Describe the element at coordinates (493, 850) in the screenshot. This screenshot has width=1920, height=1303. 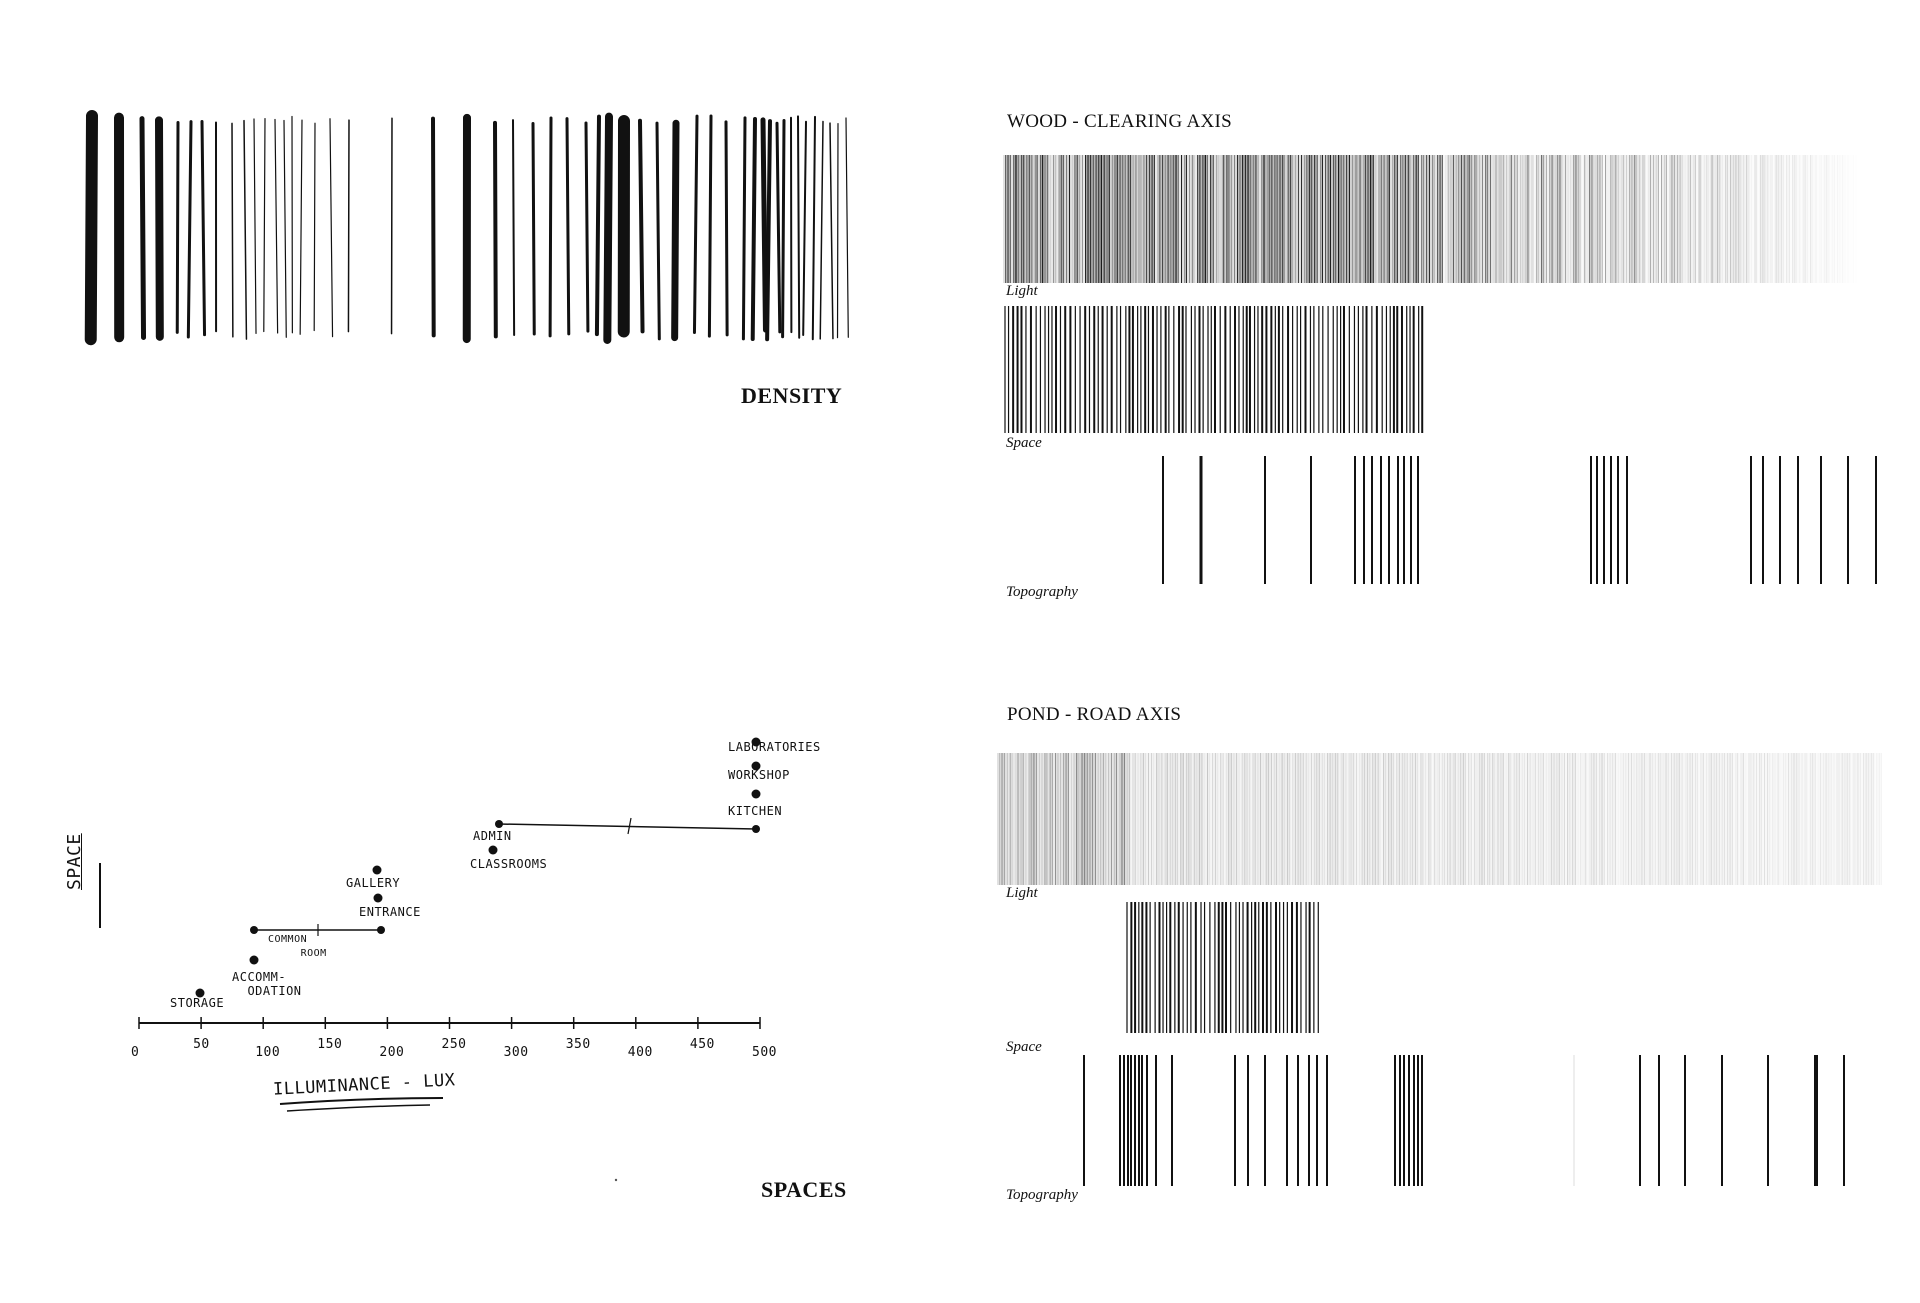
I see `point-classrooms` at that location.